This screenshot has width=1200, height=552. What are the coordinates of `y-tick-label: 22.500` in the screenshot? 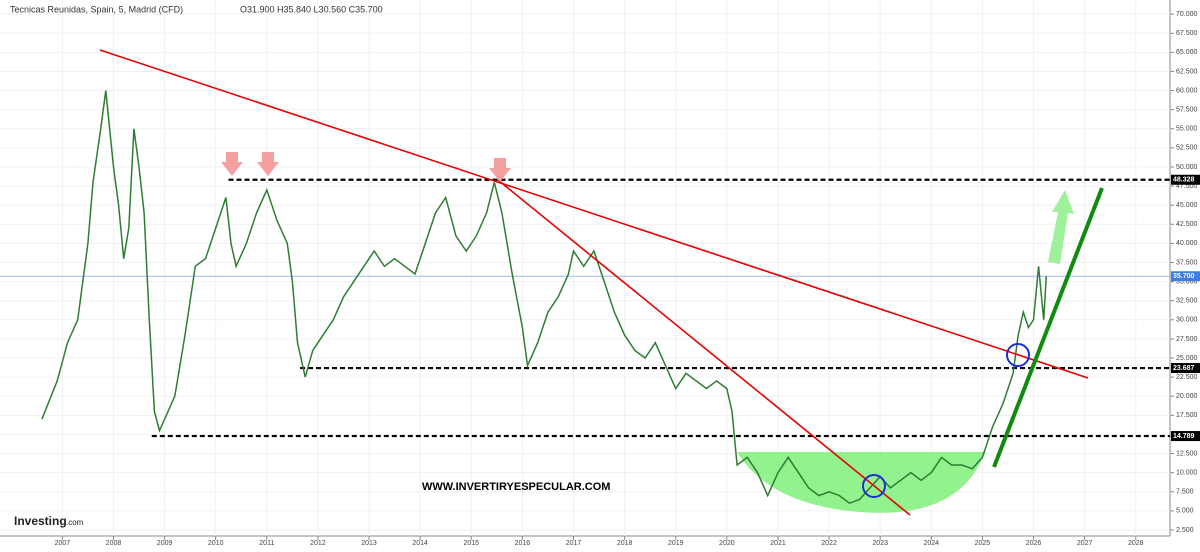 It's located at (1187, 377).